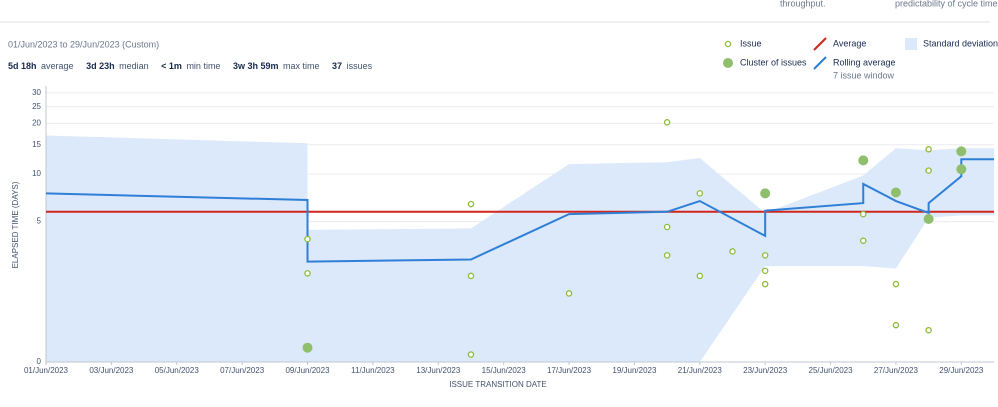 This screenshot has height=407, width=998. Describe the element at coordinates (864, 62) in the screenshot. I see `legend-label: Rolling average` at that location.